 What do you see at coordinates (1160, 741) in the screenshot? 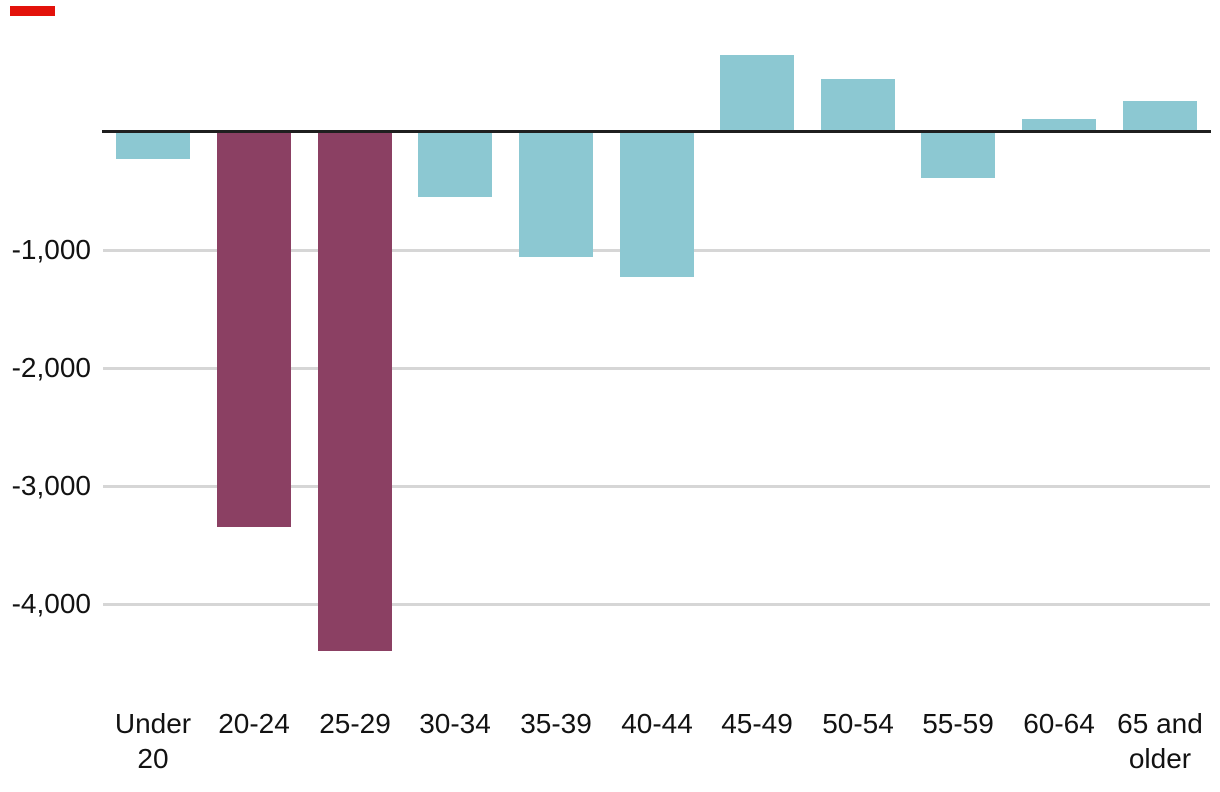
I see `x-axis-tick-label-65-and-older: 65 and older` at bounding box center [1160, 741].